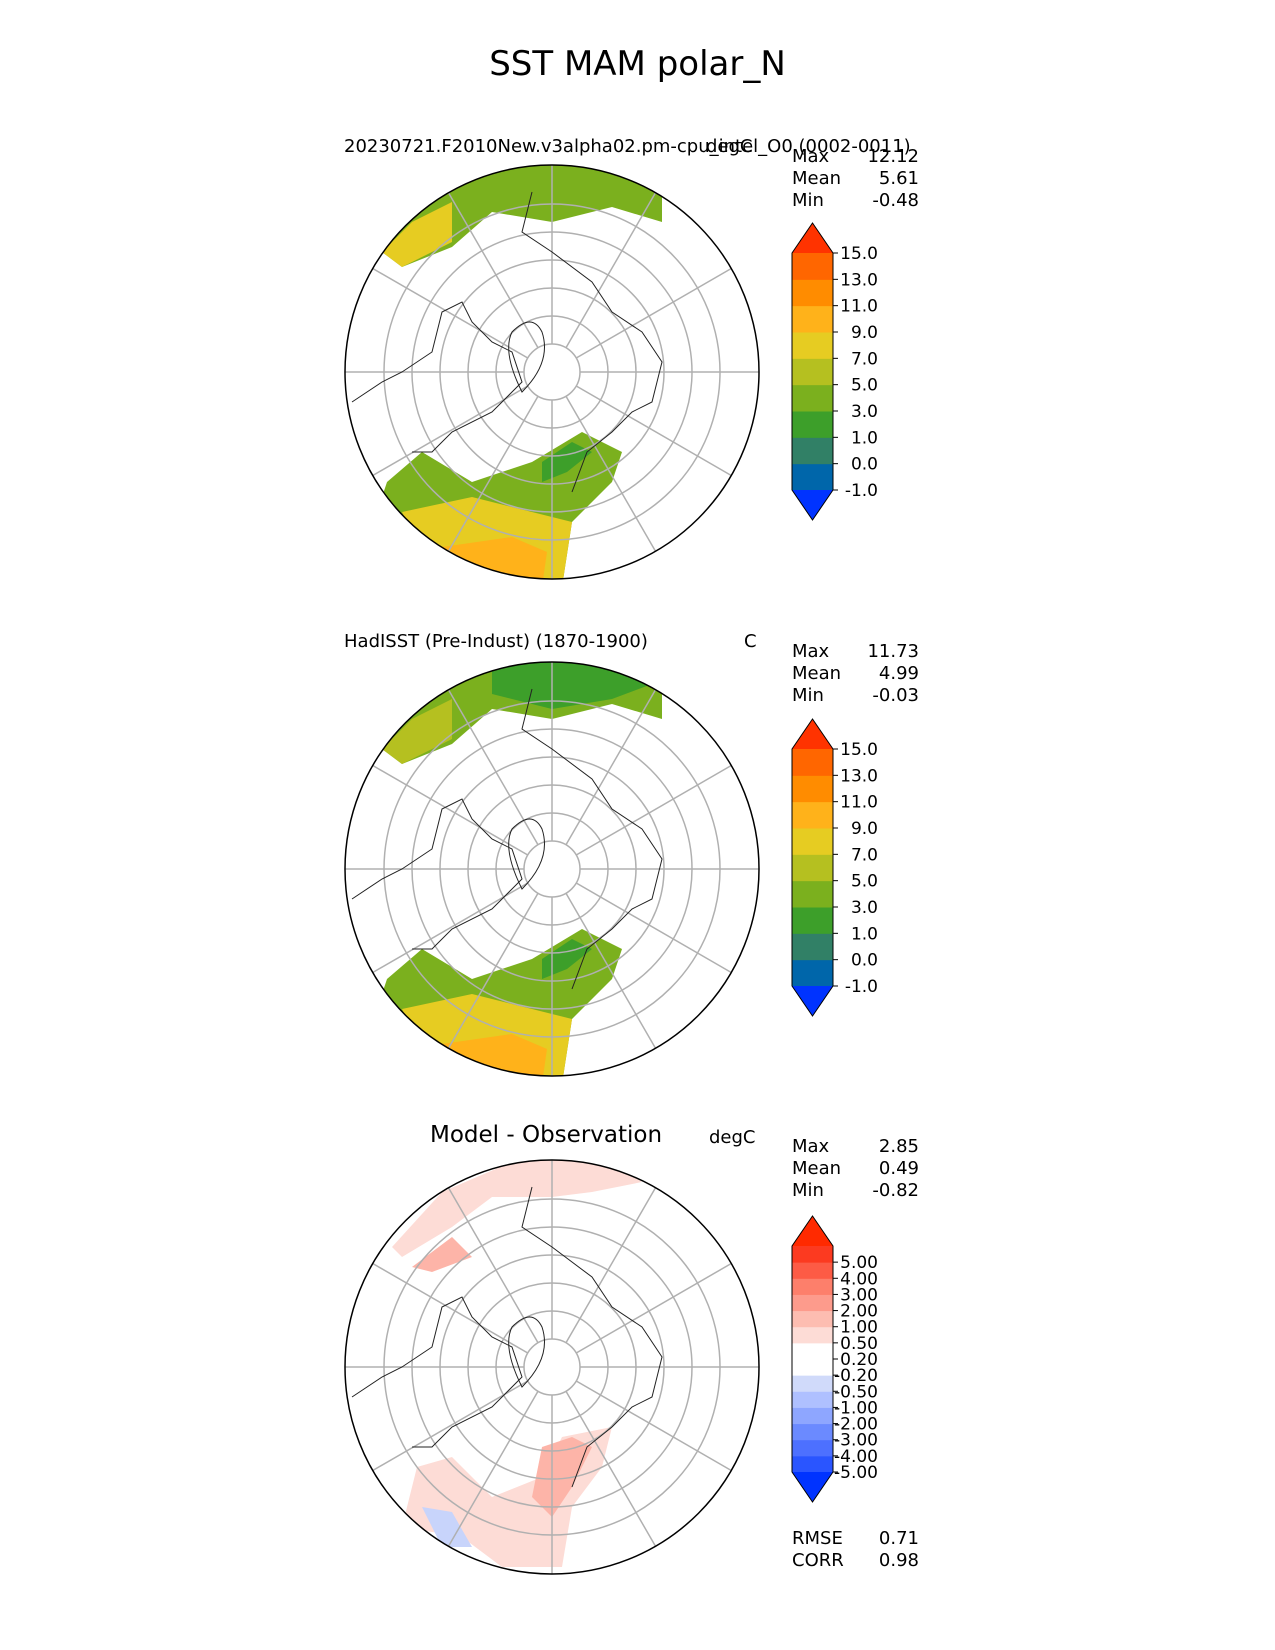 The image size is (1275, 1650). Describe the element at coordinates (442, 1254) in the screenshot. I see `diff-pacific-pos` at that location.